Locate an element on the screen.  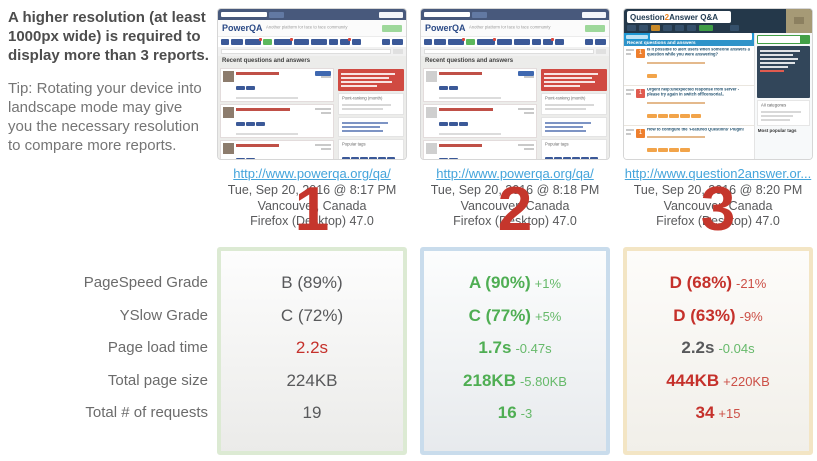
q2a-section-heading-bar: Recent questions and answers is located at coordinates (689, 43).